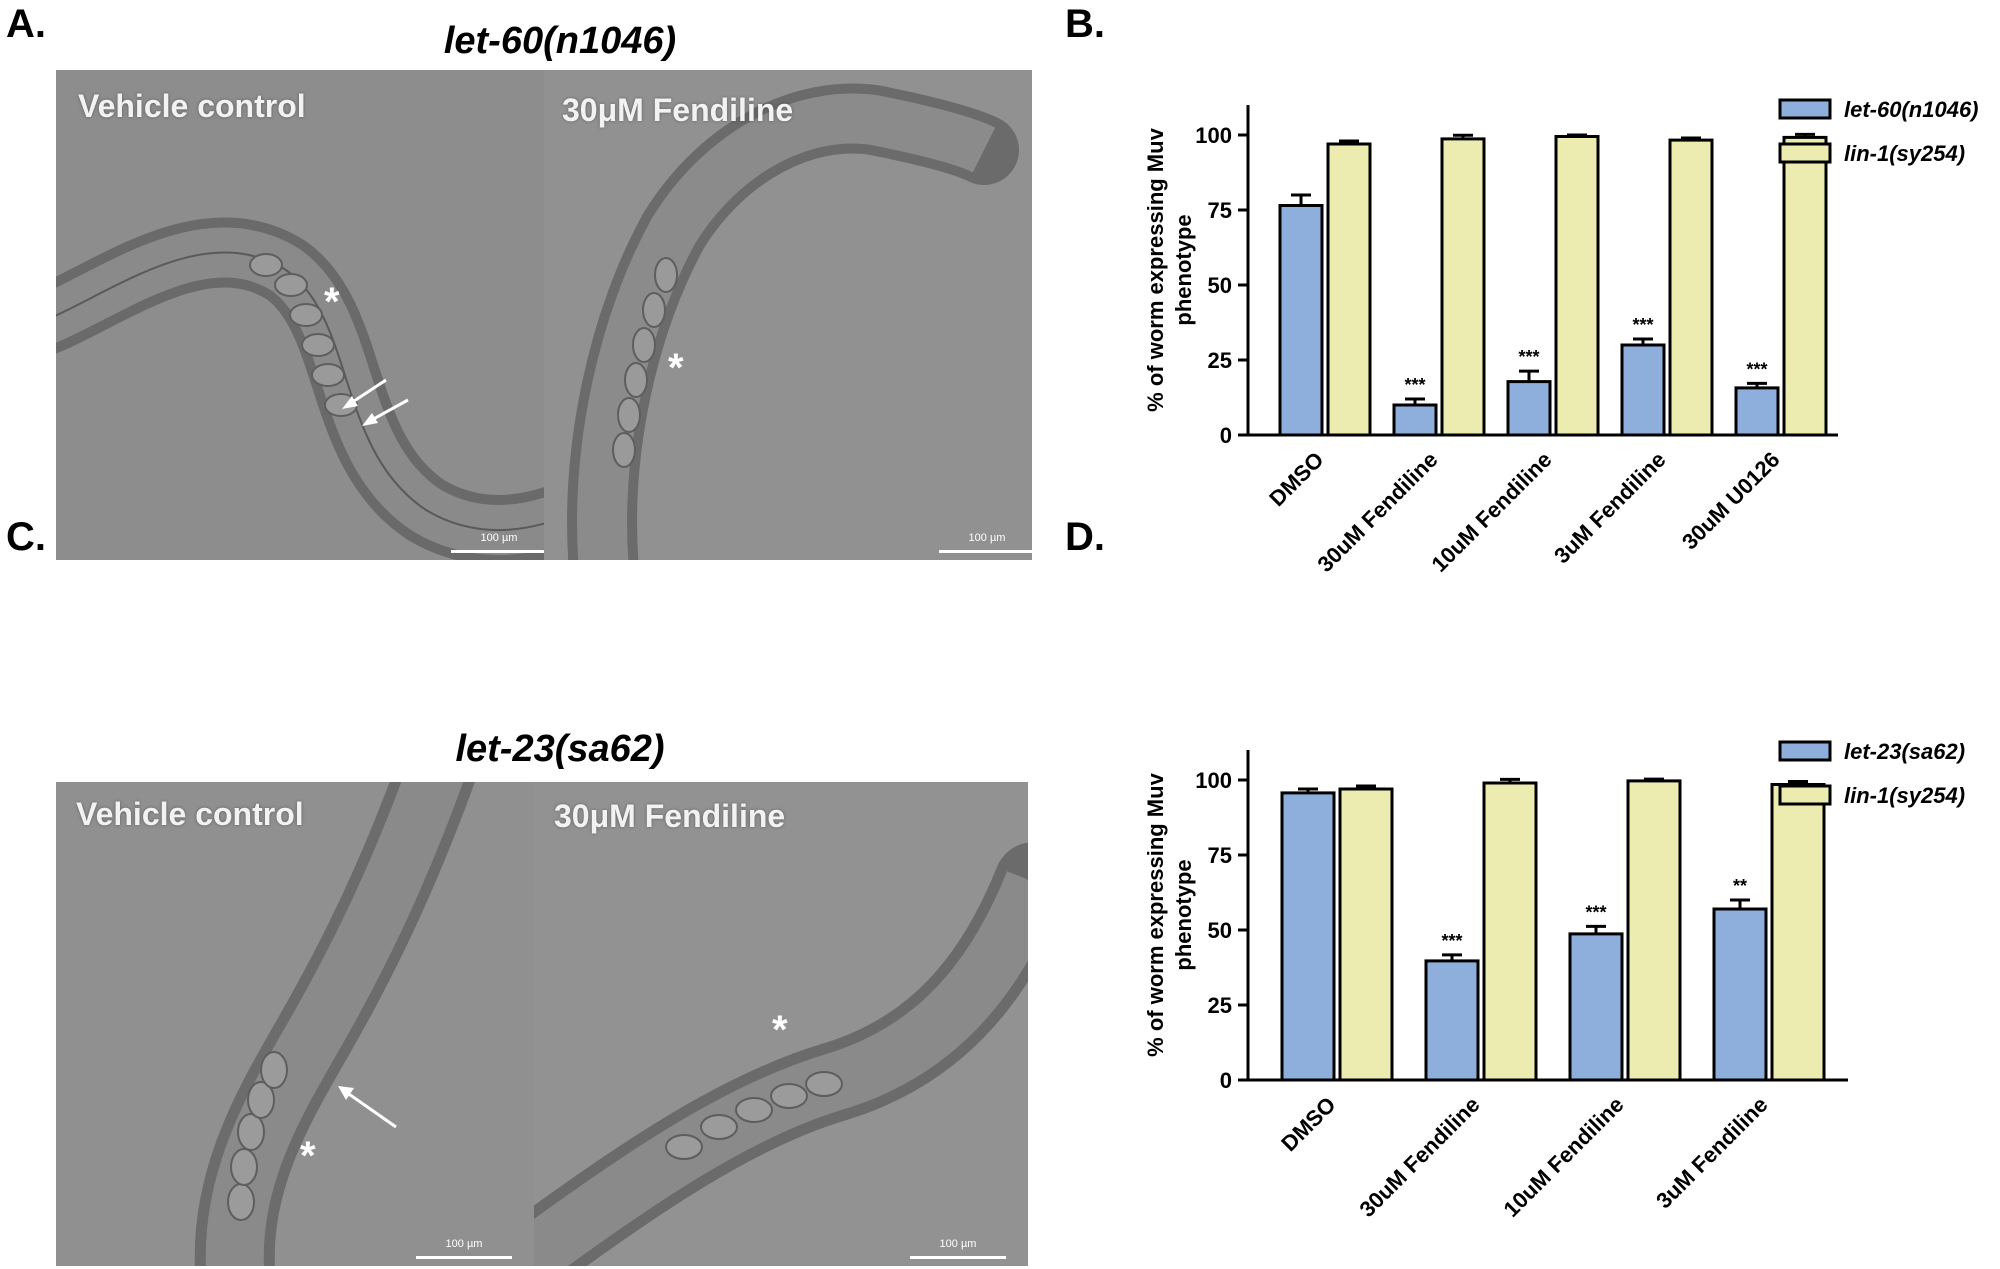  Describe the element at coordinates (1085, 537) in the screenshot. I see `panel-label-d: D.` at that location.